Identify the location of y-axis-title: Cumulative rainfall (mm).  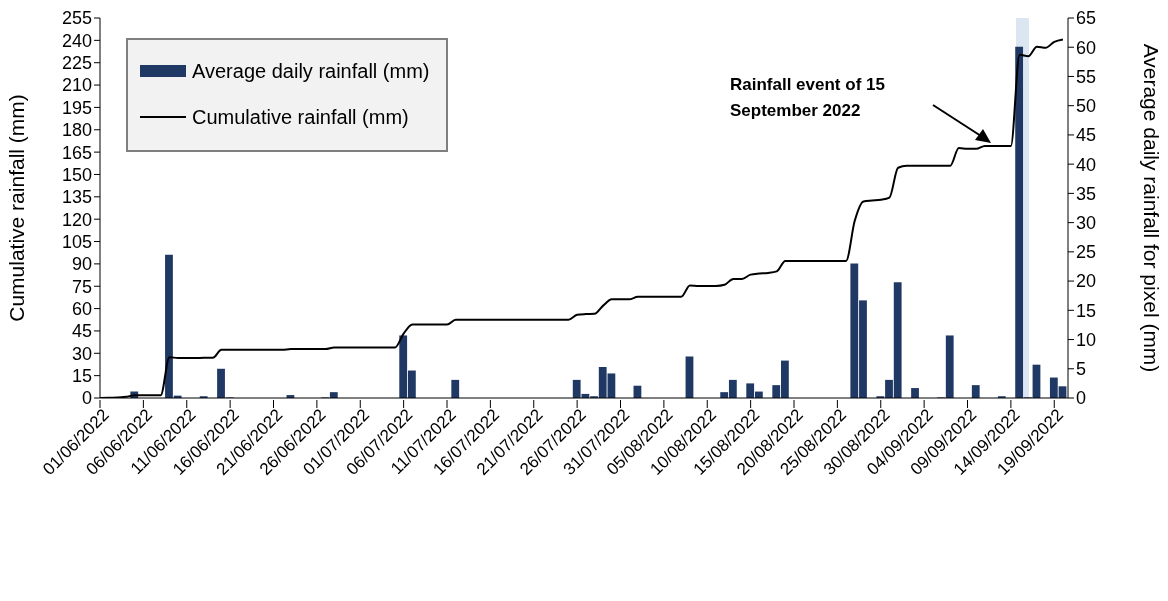
(17, 208).